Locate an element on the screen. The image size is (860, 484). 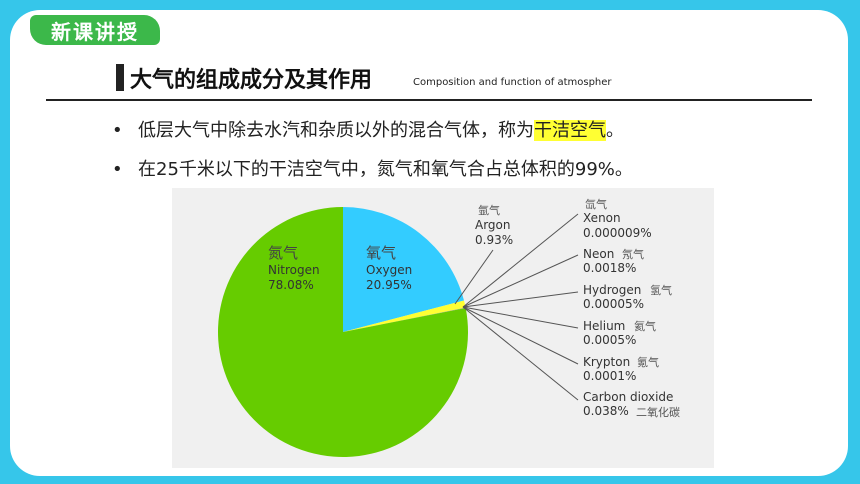
helium-cn-label: 氦气 is located at coordinates (645, 326).